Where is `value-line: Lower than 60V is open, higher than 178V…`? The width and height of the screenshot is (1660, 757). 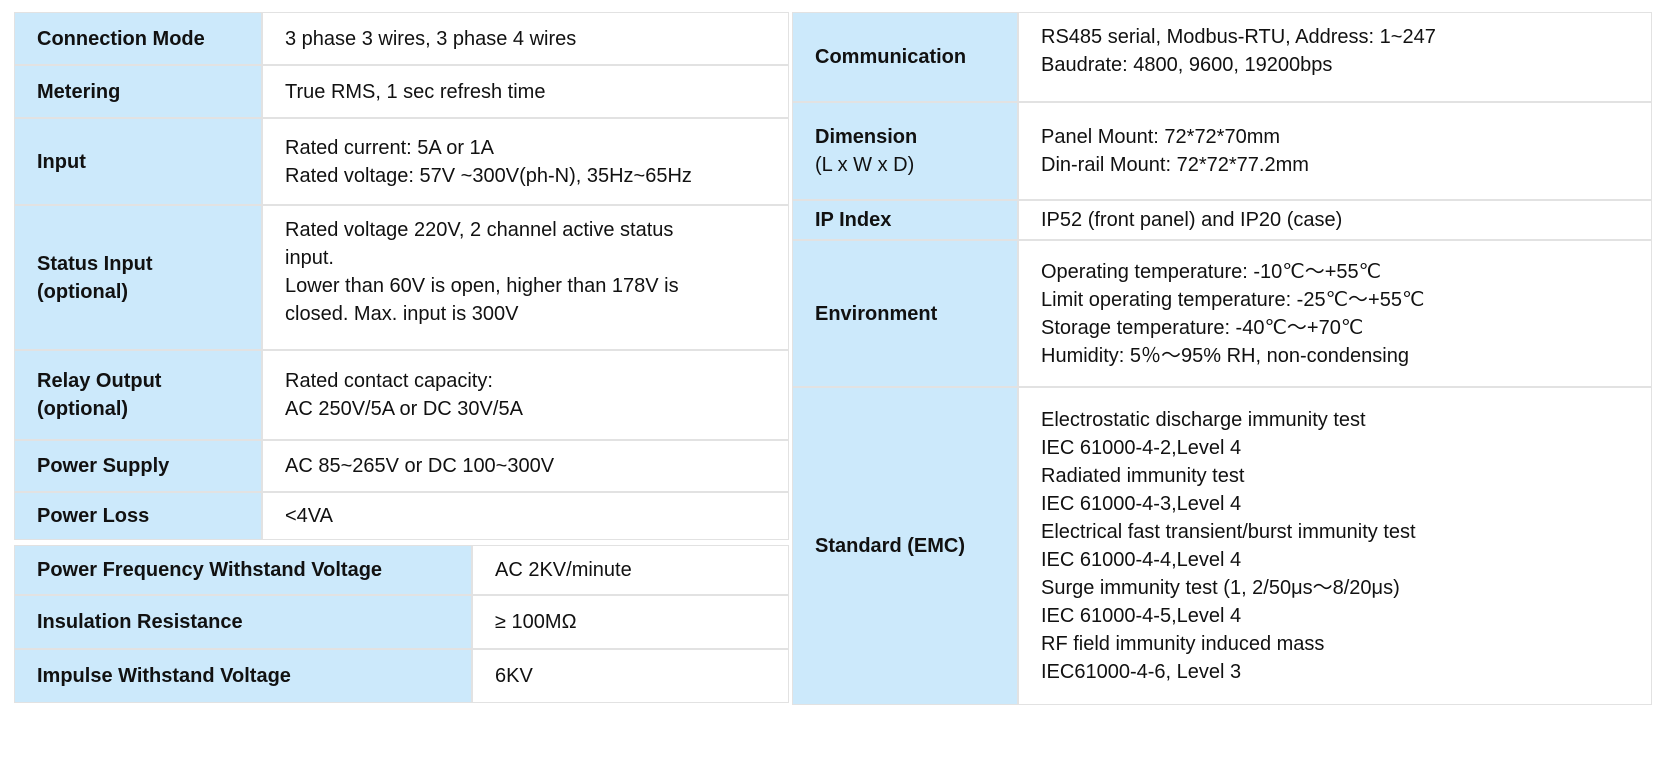
value-line: Lower than 60V is open, higher than 178V… is located at coordinates (482, 286).